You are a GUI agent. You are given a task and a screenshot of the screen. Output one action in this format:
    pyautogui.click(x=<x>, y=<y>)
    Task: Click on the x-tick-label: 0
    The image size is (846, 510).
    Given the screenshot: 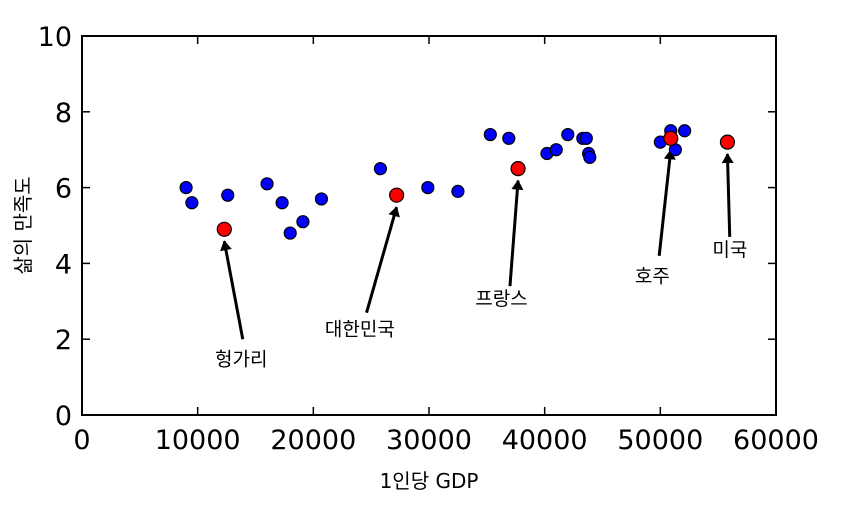 What is the action you would take?
    pyautogui.click(x=81, y=440)
    